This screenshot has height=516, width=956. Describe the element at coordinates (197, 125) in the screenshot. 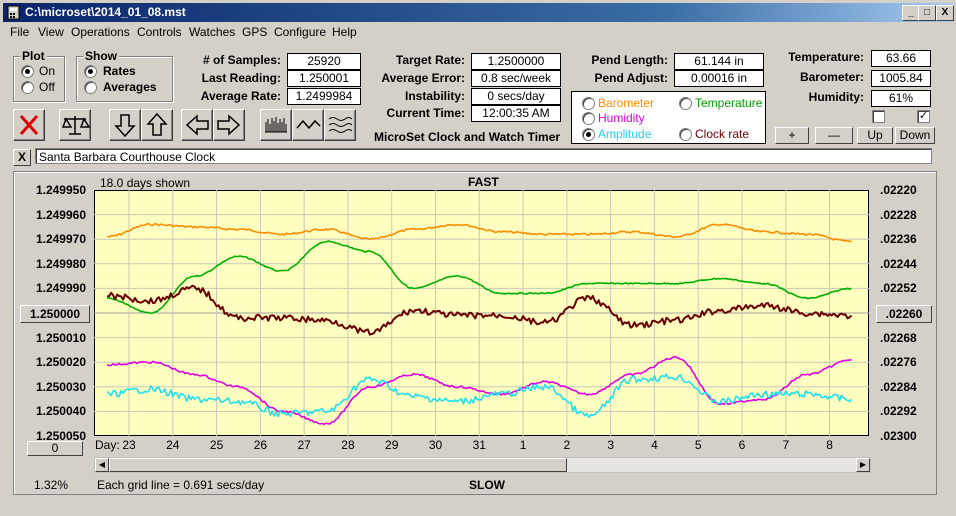

I see `scroll-left-button` at that location.